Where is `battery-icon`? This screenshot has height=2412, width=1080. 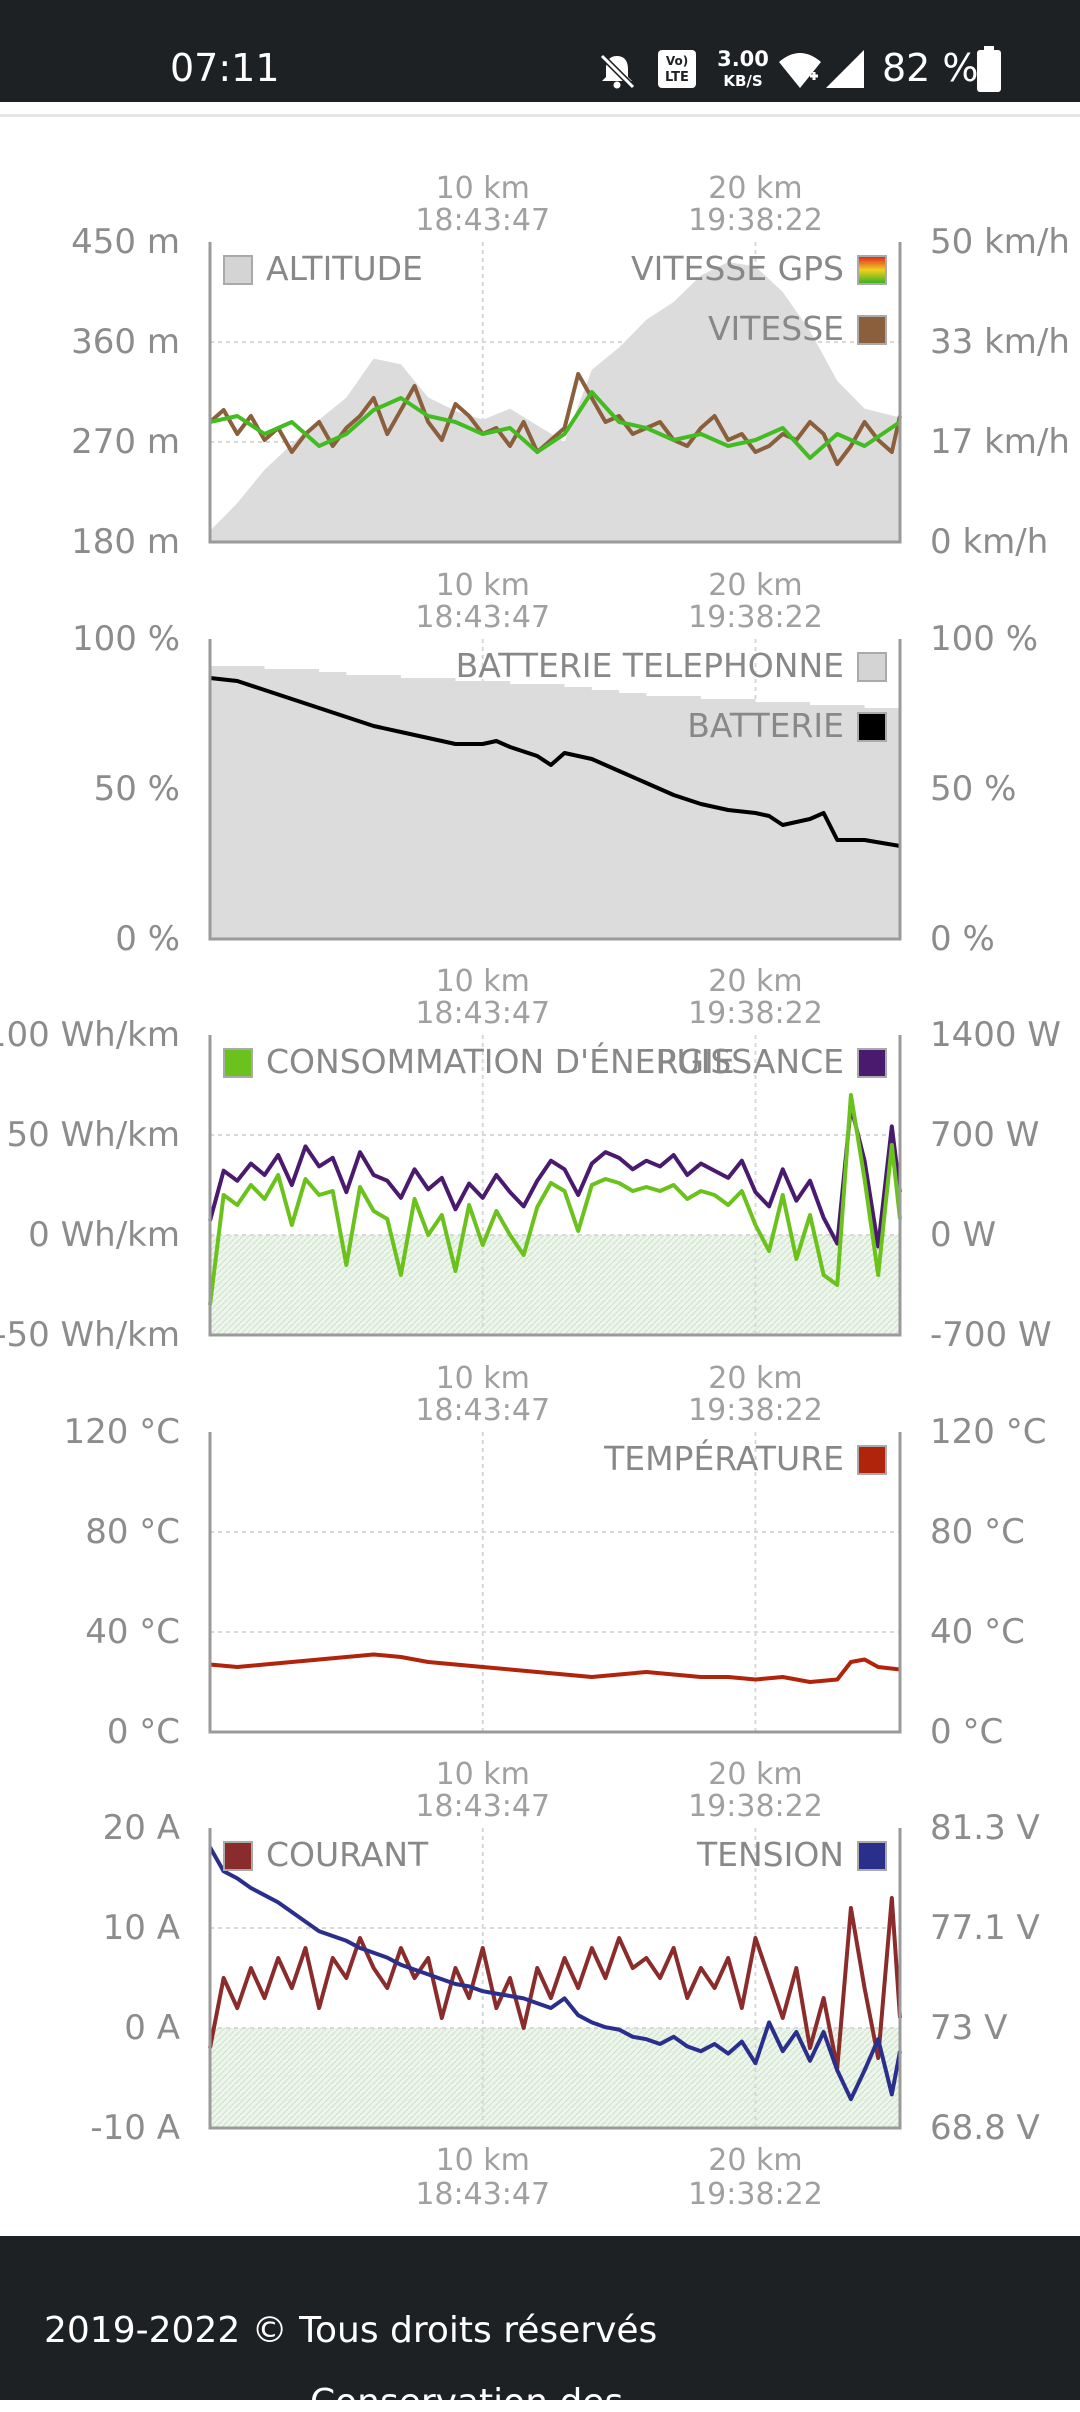
battery-icon is located at coordinates (989, 69).